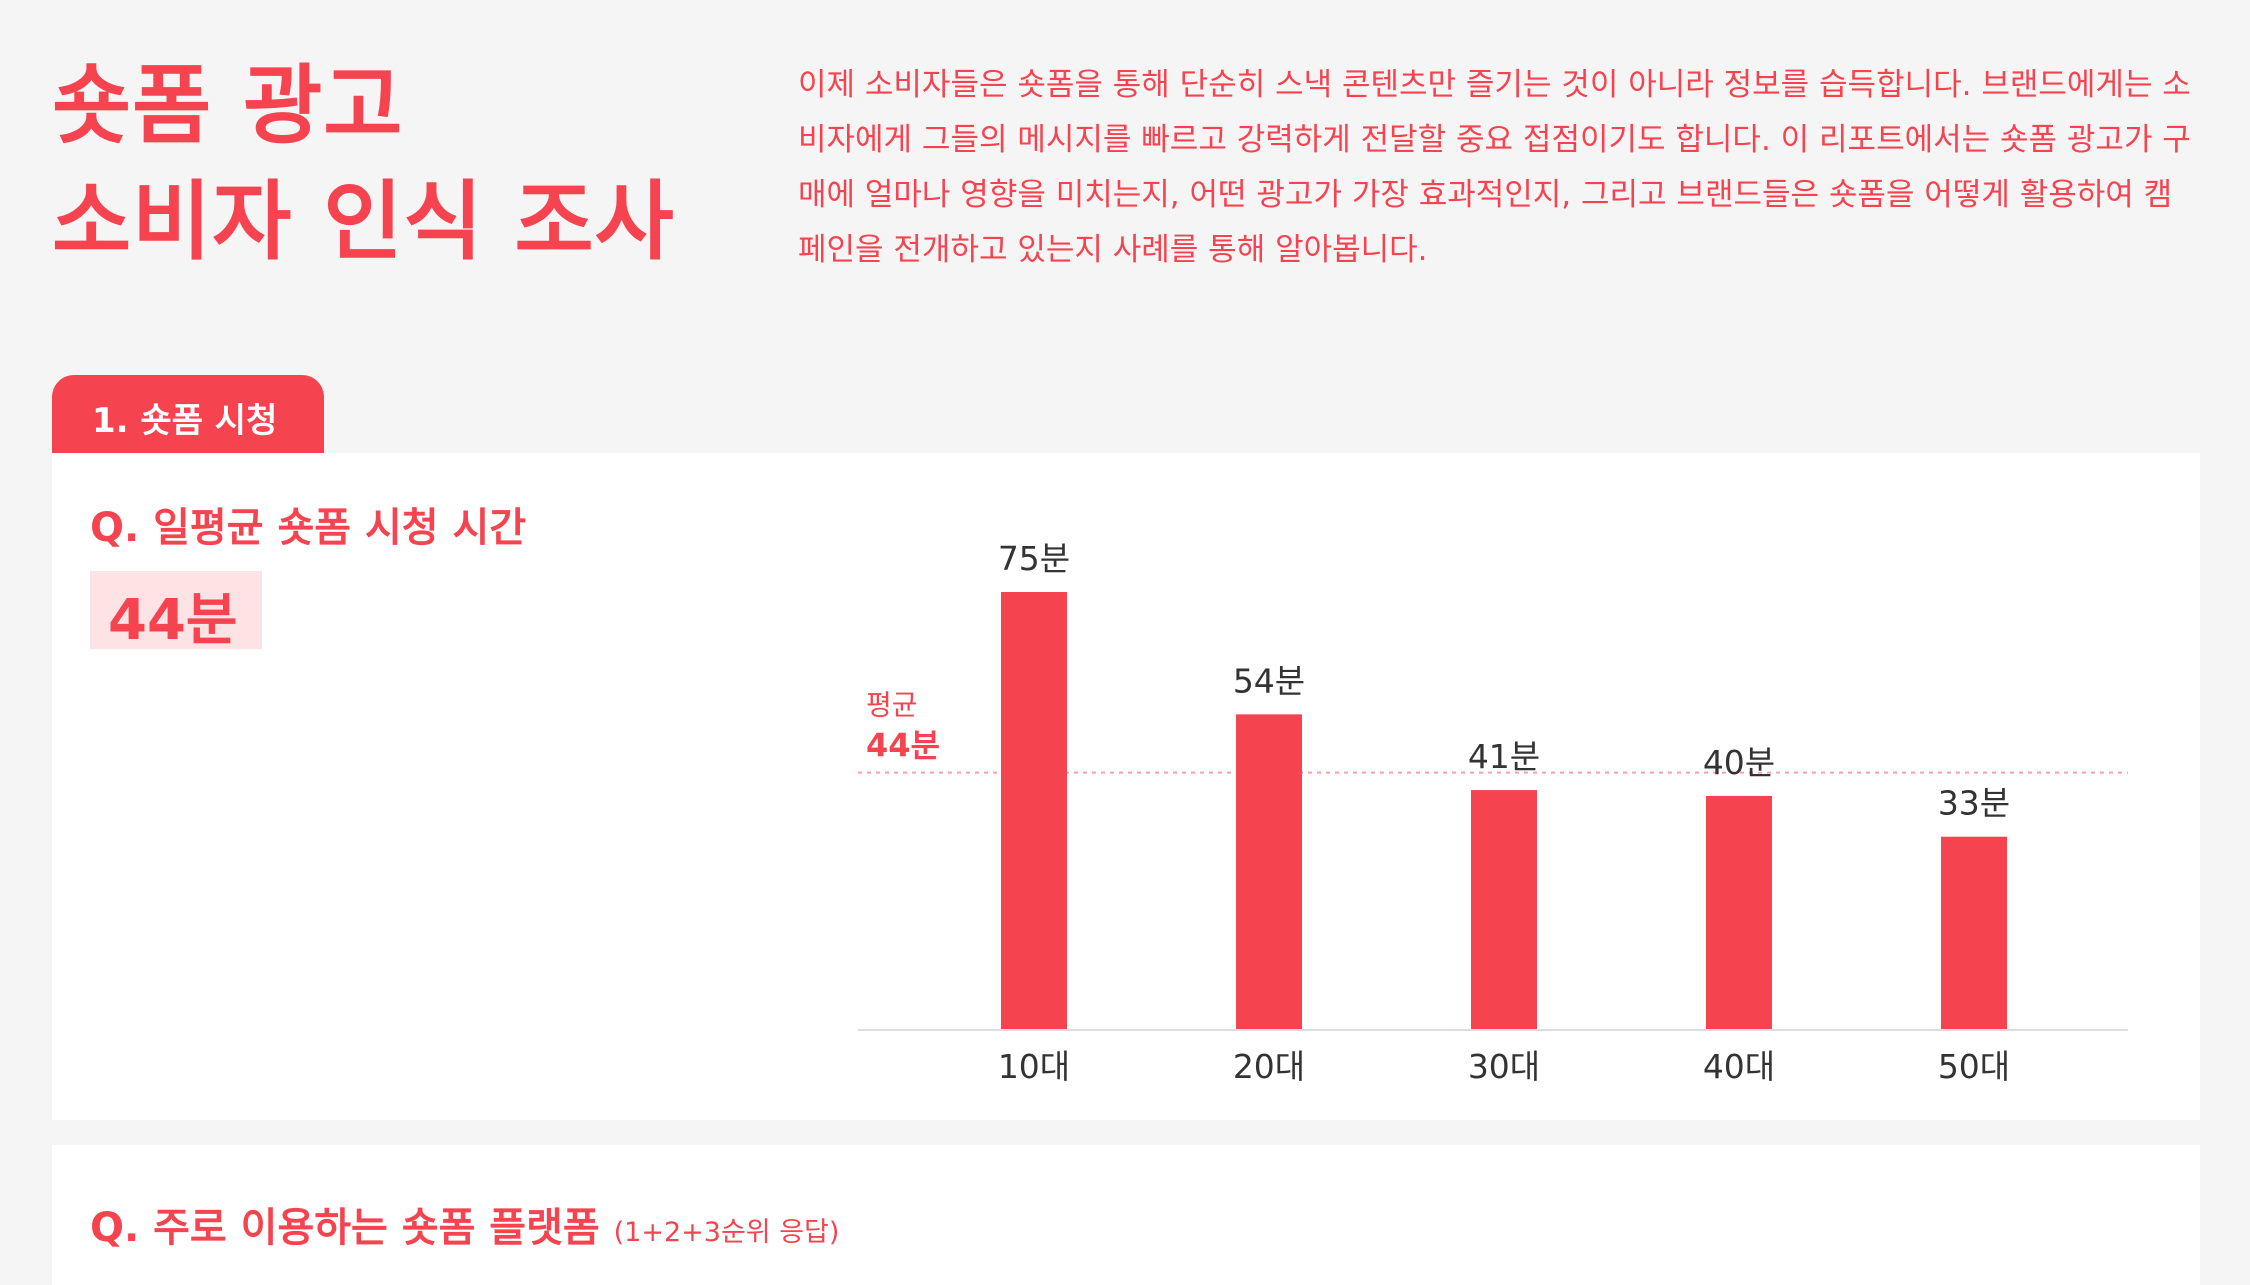 Image resolution: width=2250 pixels, height=1285 pixels. What do you see at coordinates (1504, 909) in the screenshot?
I see `bar-30대` at bounding box center [1504, 909].